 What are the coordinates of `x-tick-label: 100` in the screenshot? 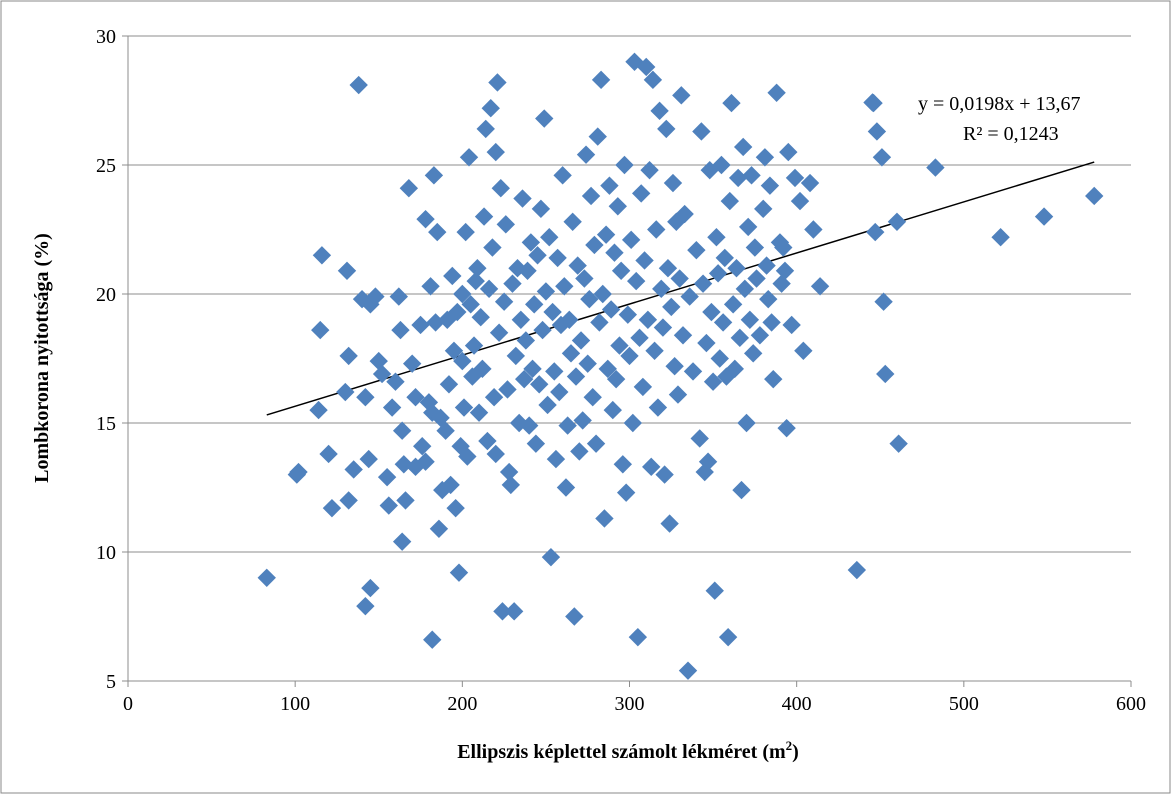 It's located at (295, 704).